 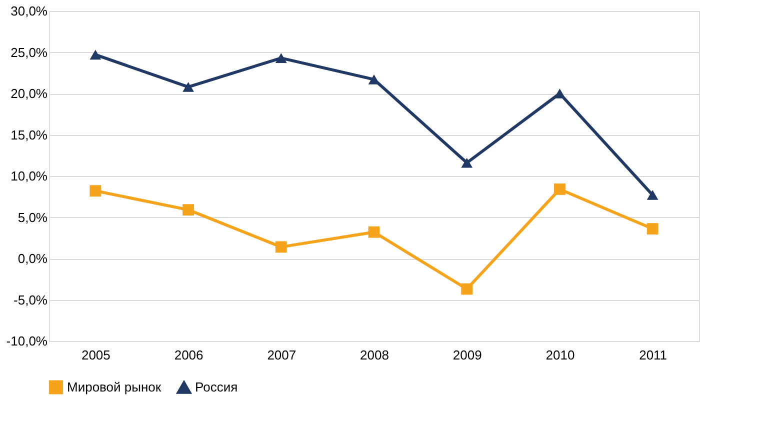 What do you see at coordinates (95, 355) in the screenshot?
I see `x-tick-label: 2005` at bounding box center [95, 355].